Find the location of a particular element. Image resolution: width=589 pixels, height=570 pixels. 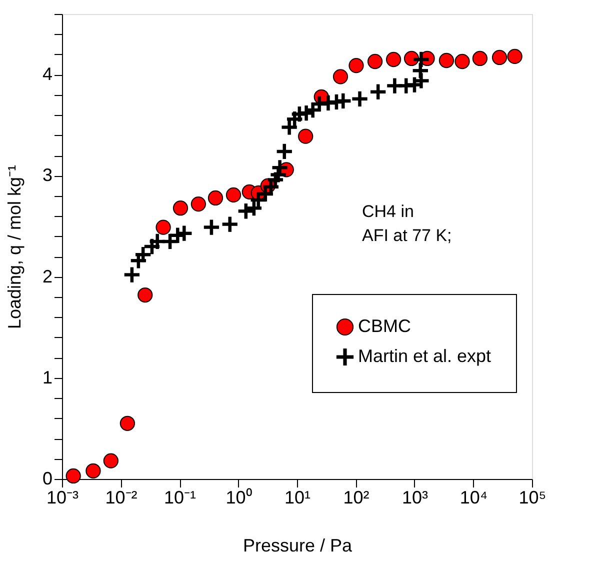

y-tick-label: 4 is located at coordinates (47, 74).